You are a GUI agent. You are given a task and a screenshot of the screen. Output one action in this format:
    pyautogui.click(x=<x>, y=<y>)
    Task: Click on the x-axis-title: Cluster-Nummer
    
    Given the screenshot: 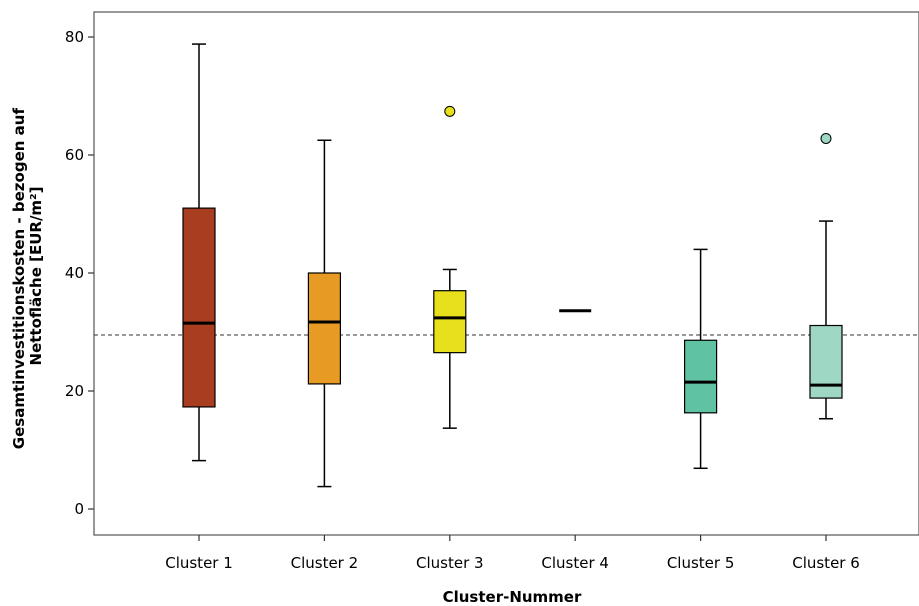 What is the action you would take?
    pyautogui.click(x=512, y=597)
    